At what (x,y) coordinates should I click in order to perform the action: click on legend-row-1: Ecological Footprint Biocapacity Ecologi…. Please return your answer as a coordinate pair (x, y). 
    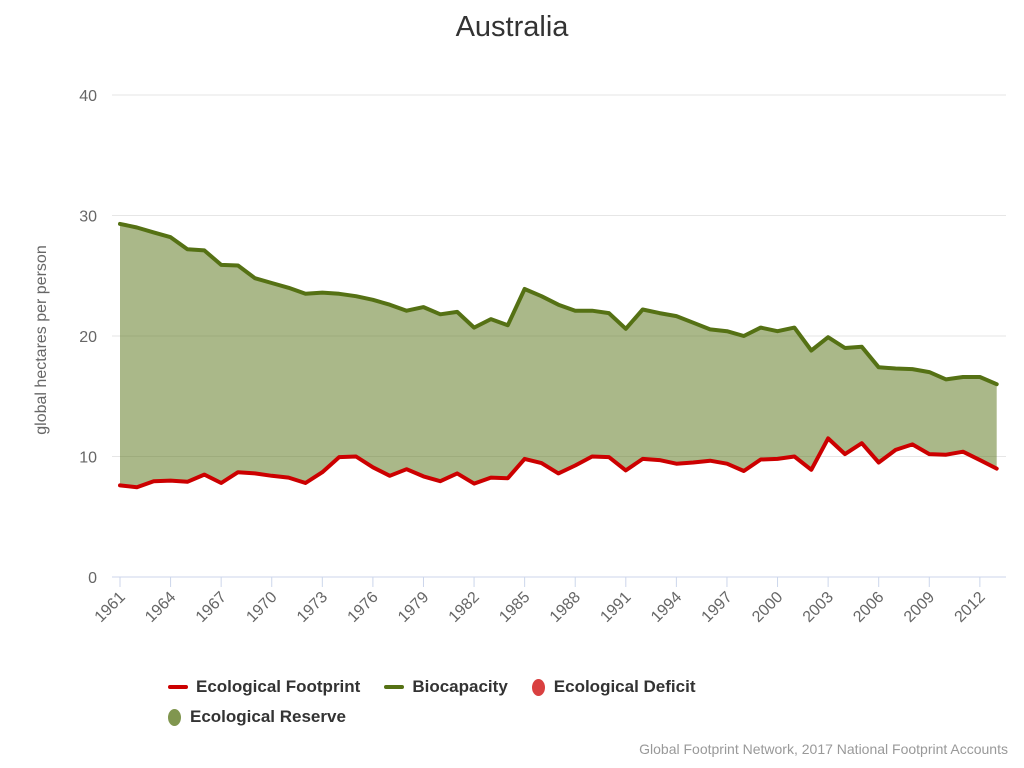
    Looking at the image, I should click on (528, 687).